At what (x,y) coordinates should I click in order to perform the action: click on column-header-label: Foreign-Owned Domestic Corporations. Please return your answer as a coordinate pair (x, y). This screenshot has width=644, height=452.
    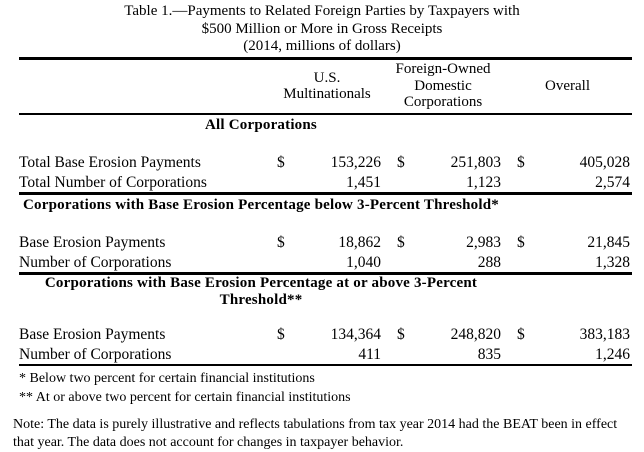
    Looking at the image, I should click on (443, 86).